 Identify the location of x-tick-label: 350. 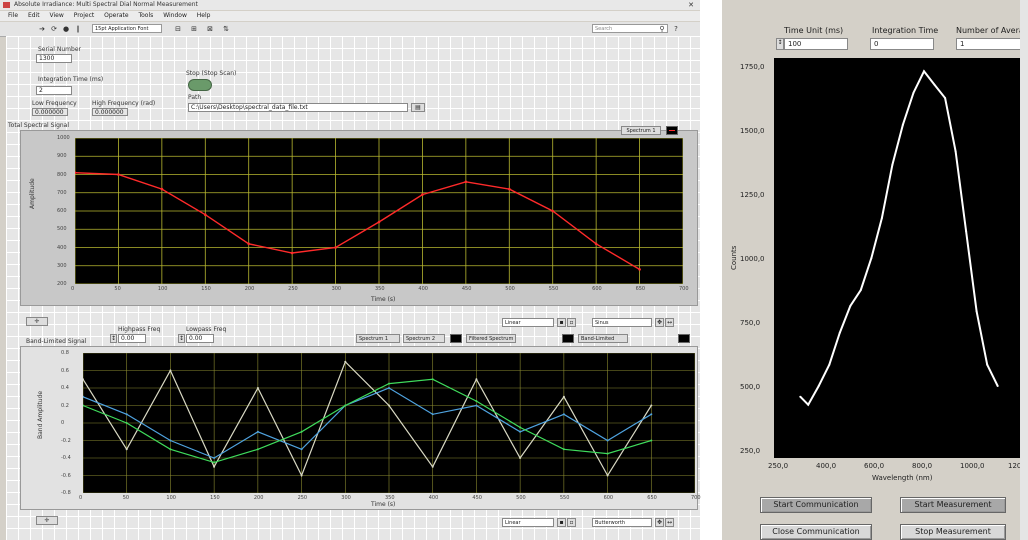
(390, 498).